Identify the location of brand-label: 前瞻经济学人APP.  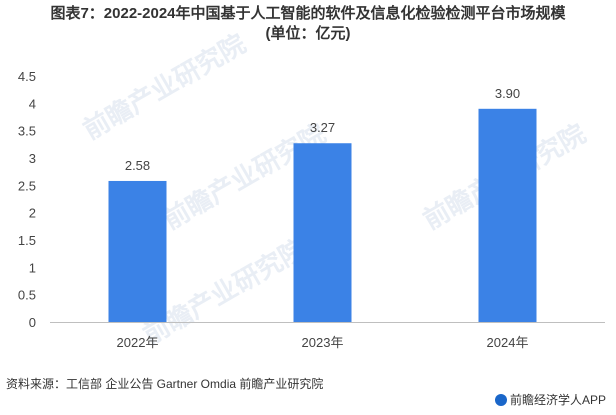
(550, 399).